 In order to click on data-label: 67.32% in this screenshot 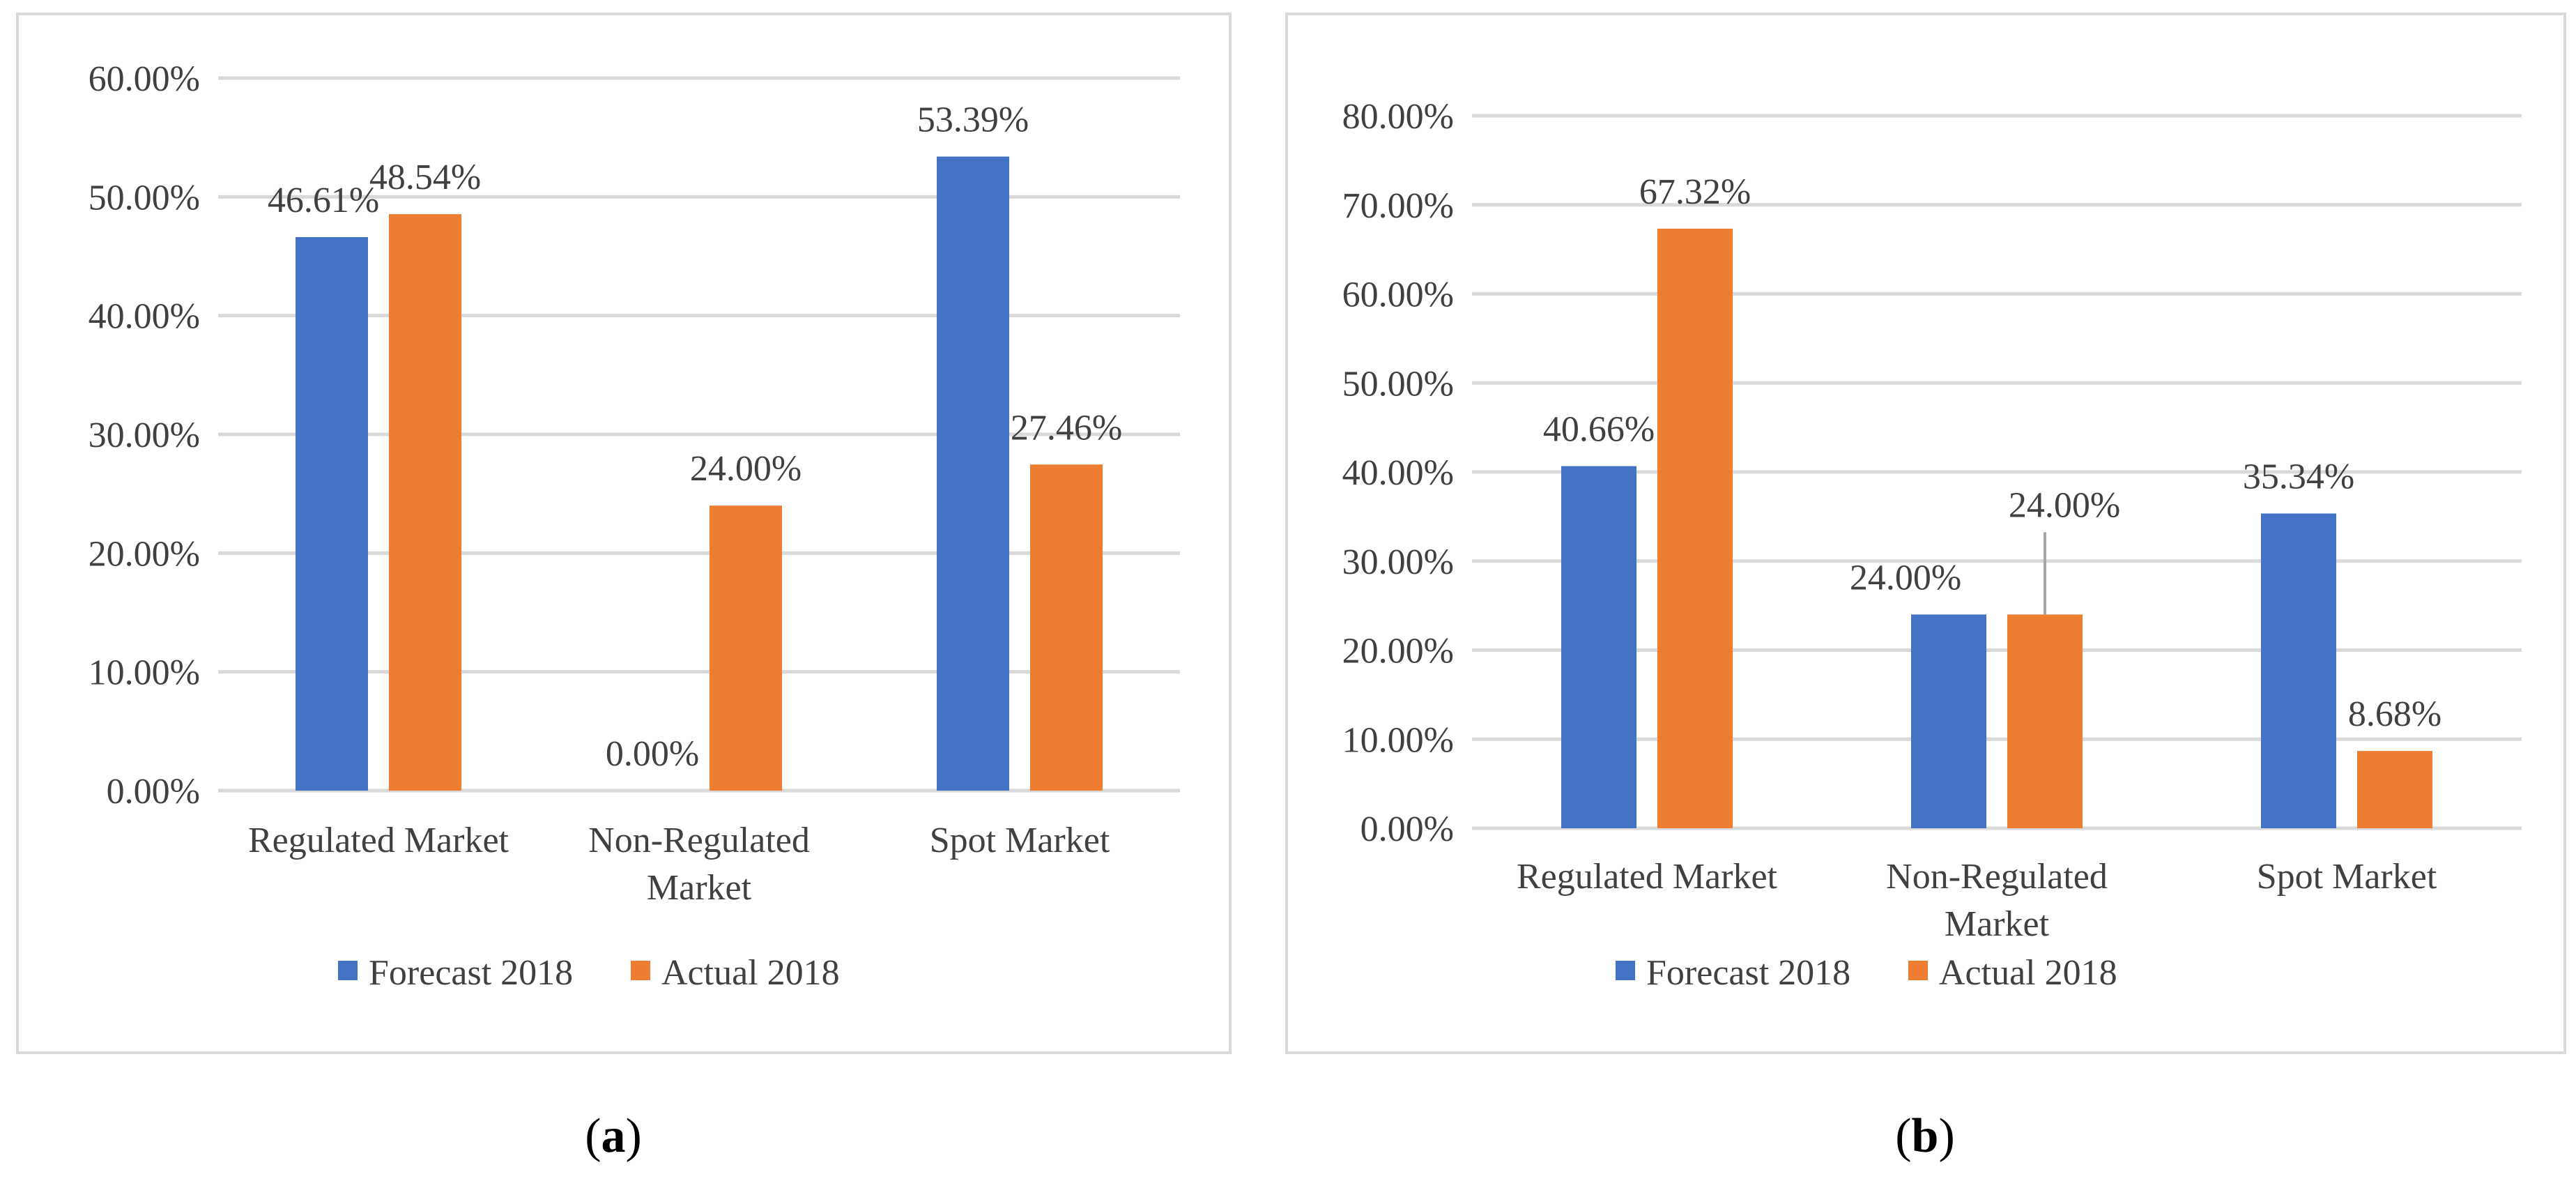, I will do `click(1695, 192)`.